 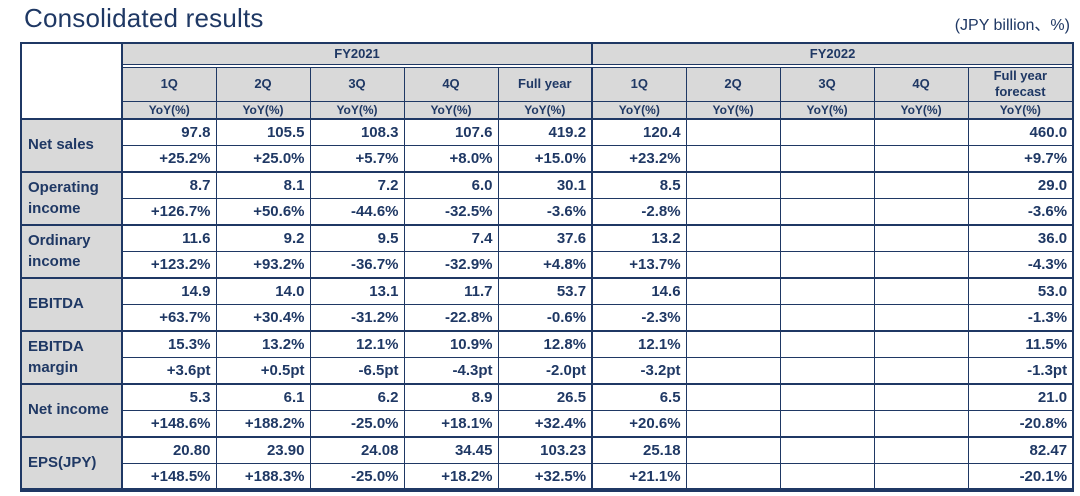 What do you see at coordinates (1020, 450) in the screenshot?
I see `value-cell: 82.47` at bounding box center [1020, 450].